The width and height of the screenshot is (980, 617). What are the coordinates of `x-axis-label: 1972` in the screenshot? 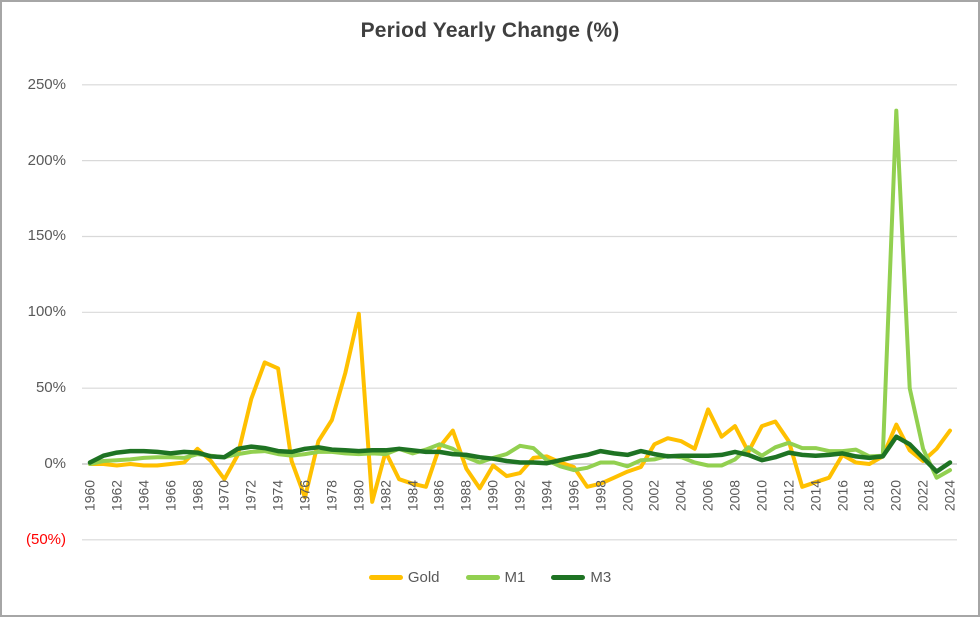 It's located at (250, 495).